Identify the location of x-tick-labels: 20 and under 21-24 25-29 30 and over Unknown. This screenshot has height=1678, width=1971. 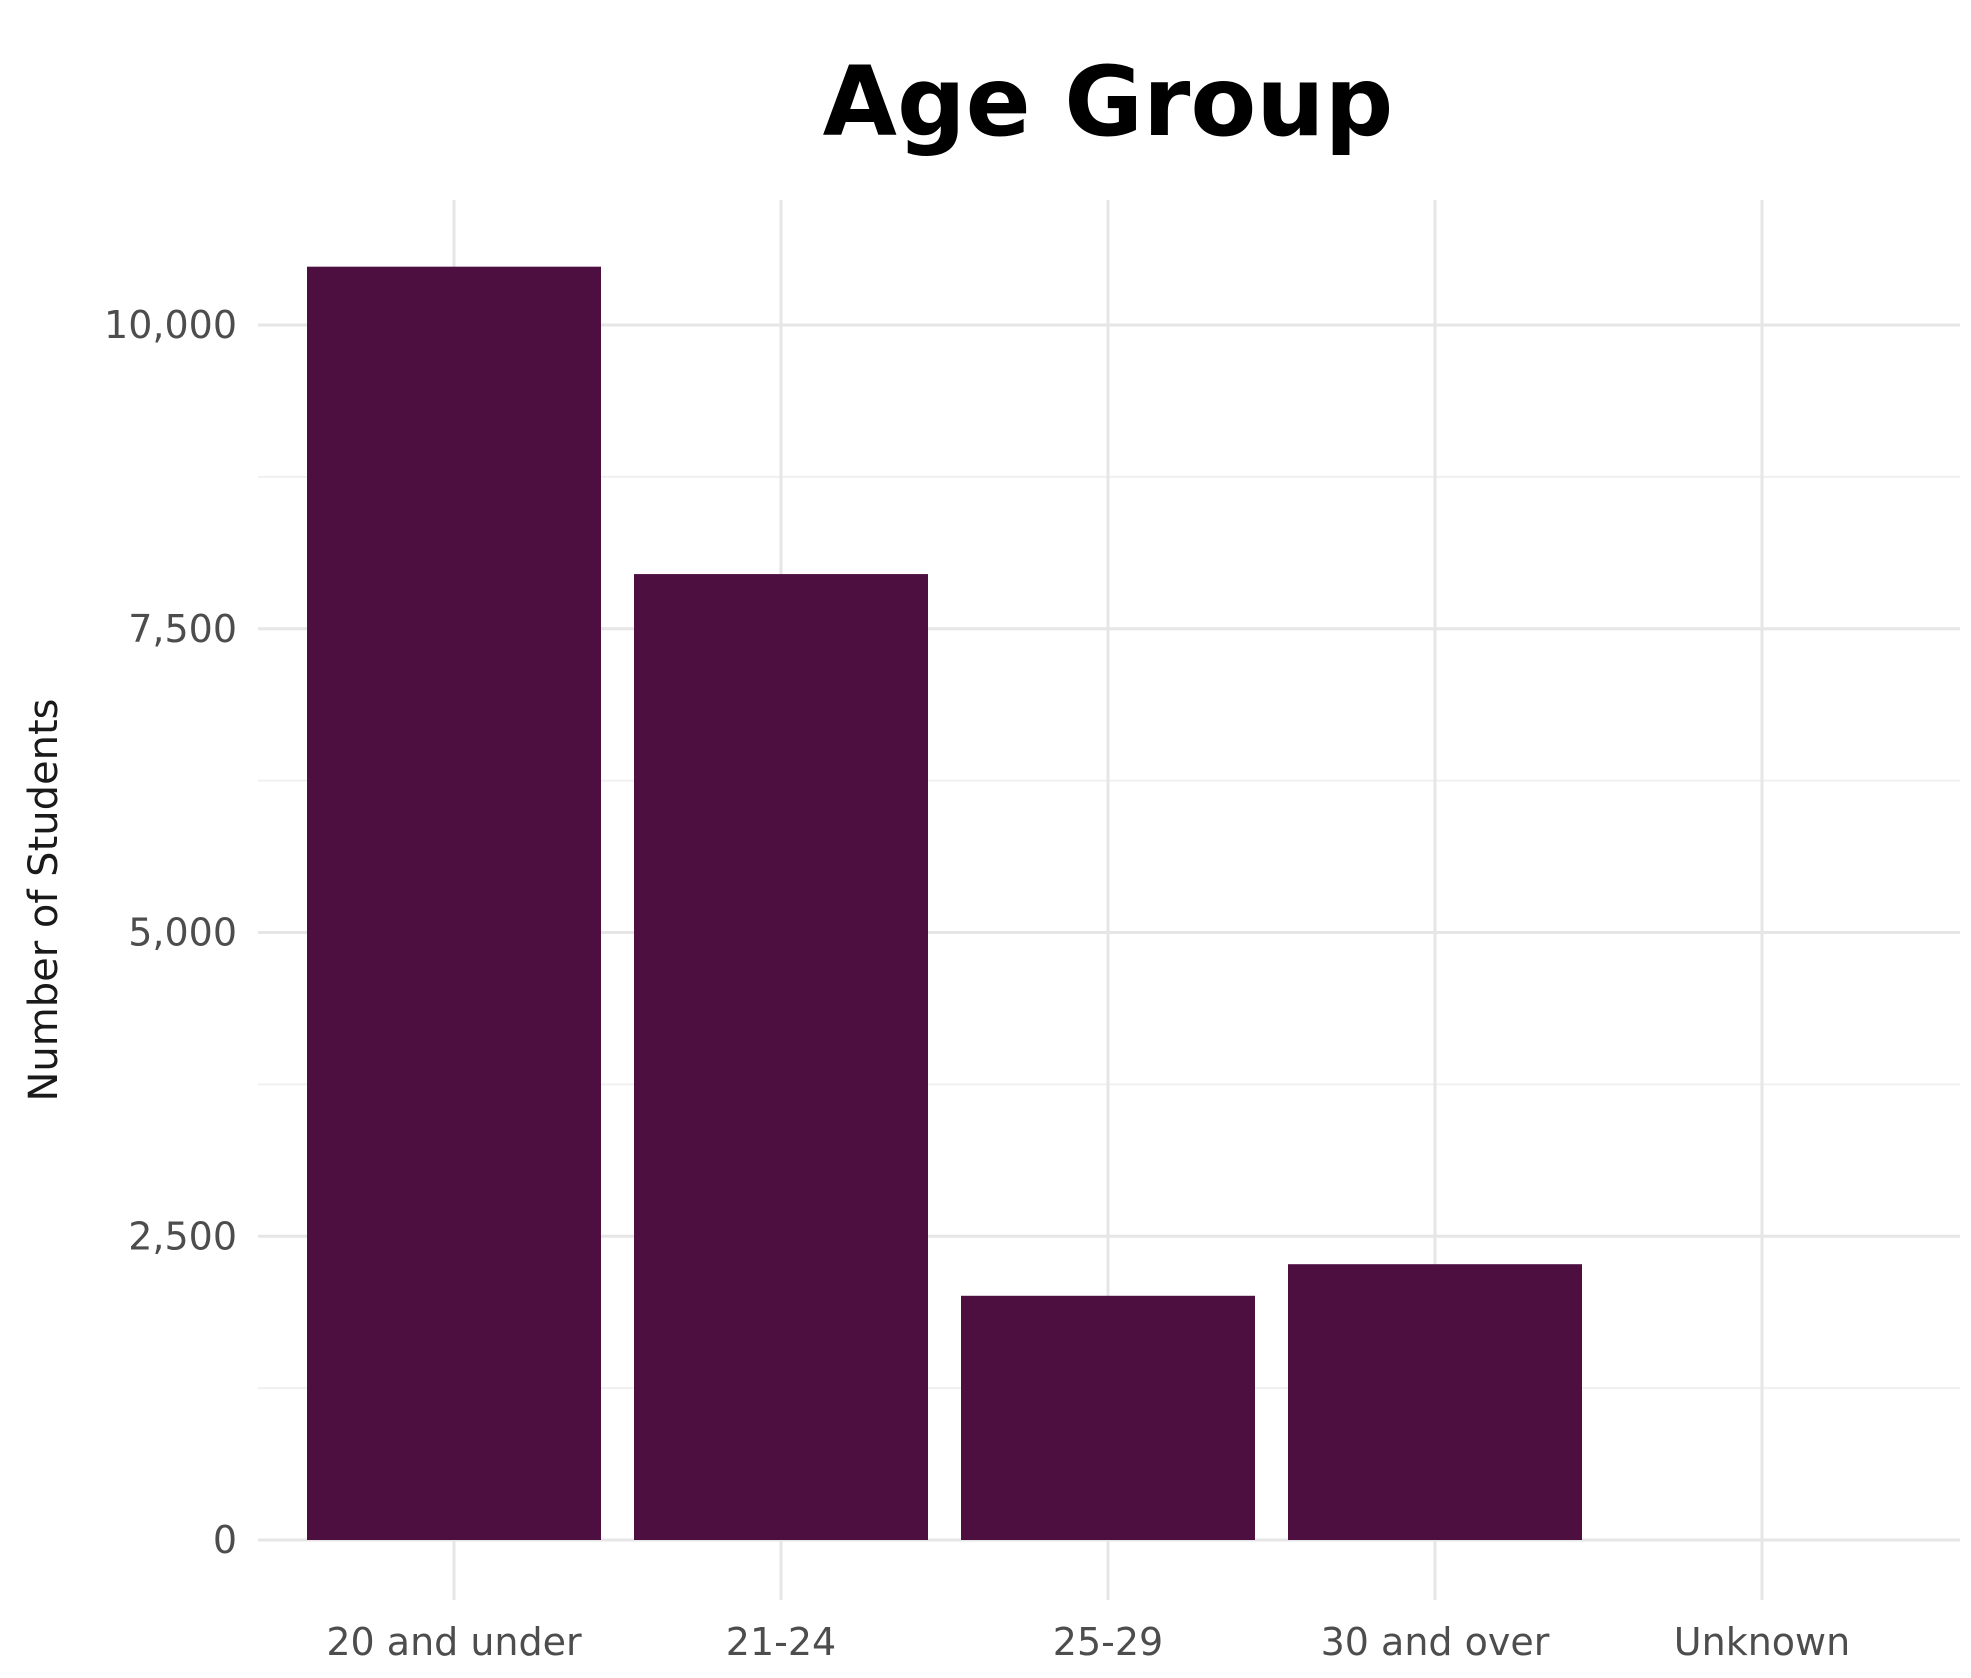
(1088, 1642).